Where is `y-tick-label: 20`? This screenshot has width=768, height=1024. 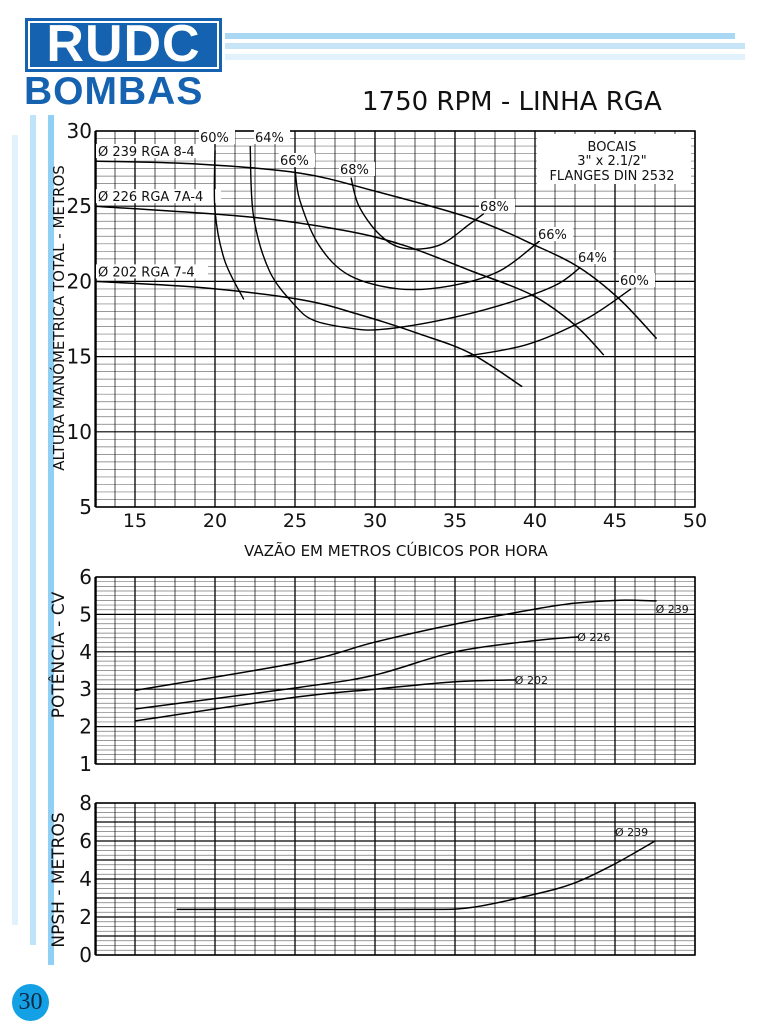 y-tick-label: 20 is located at coordinates (79, 281).